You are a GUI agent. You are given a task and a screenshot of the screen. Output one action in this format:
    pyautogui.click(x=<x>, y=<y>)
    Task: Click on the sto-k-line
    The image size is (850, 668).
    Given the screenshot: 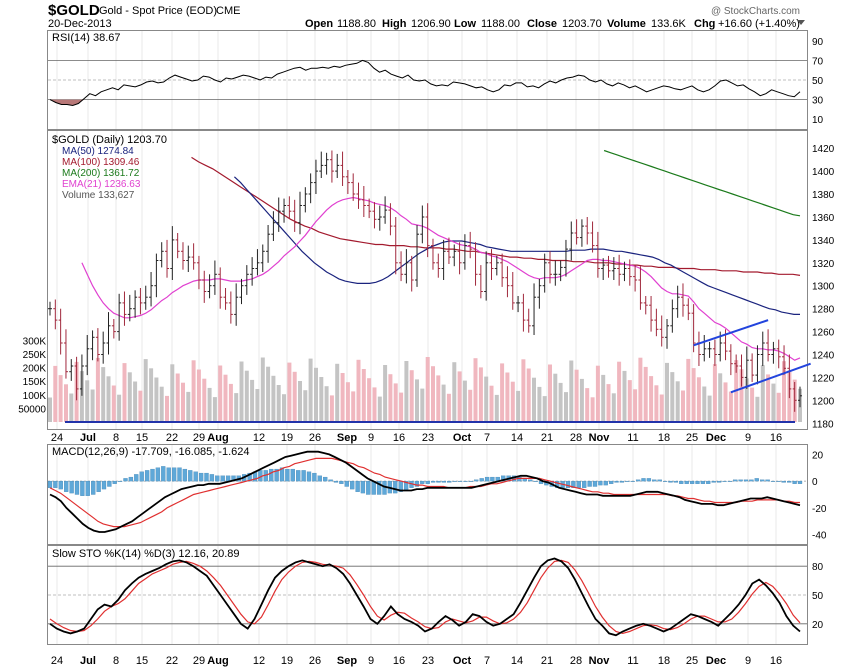 What is the action you would take?
    pyautogui.click(x=425, y=597)
    